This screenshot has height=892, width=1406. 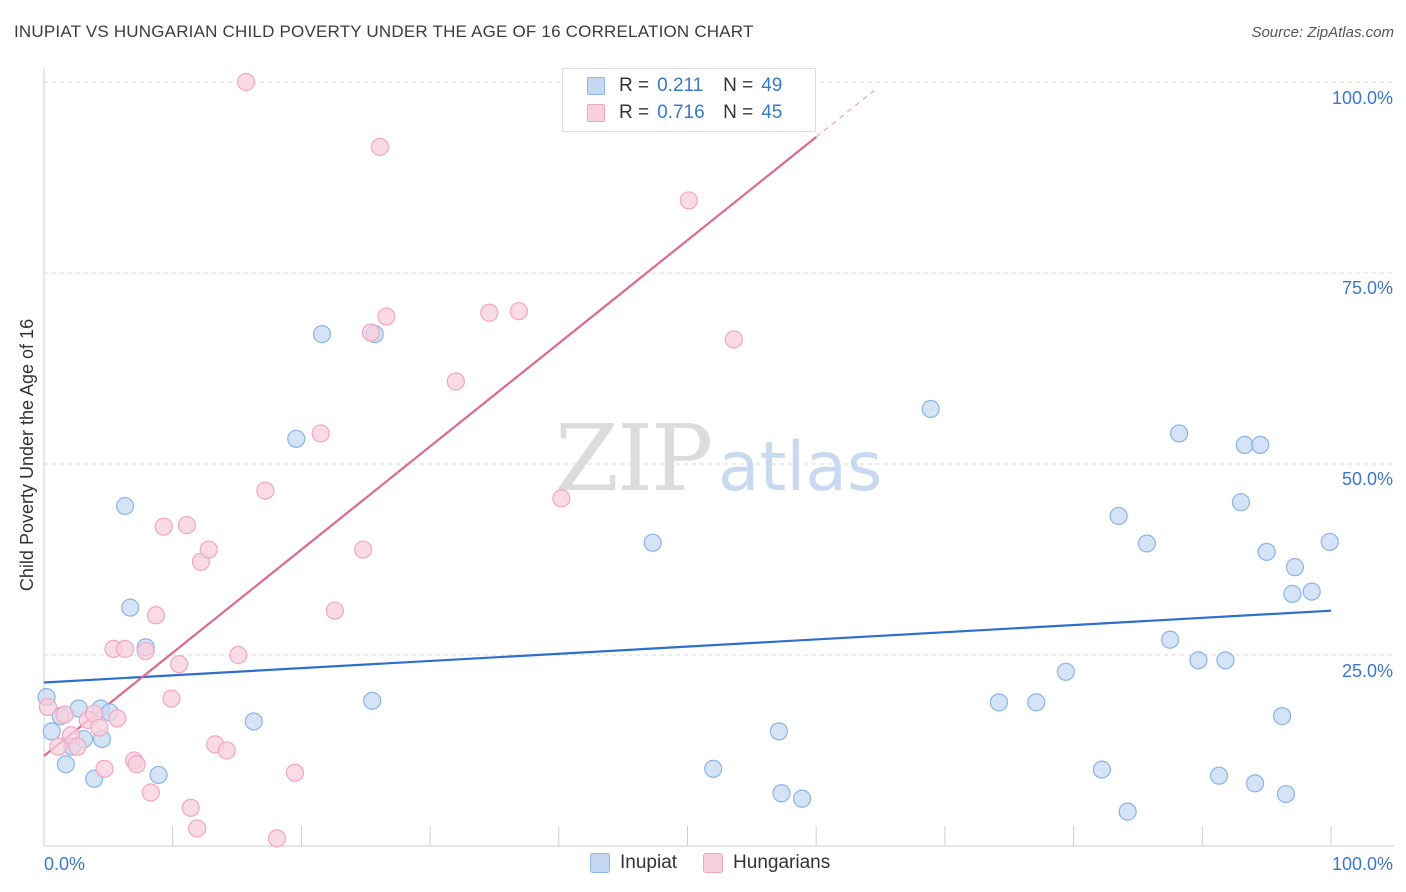 What do you see at coordinates (772, 112) in the screenshot?
I see `legend-n-value: 45` at bounding box center [772, 112].